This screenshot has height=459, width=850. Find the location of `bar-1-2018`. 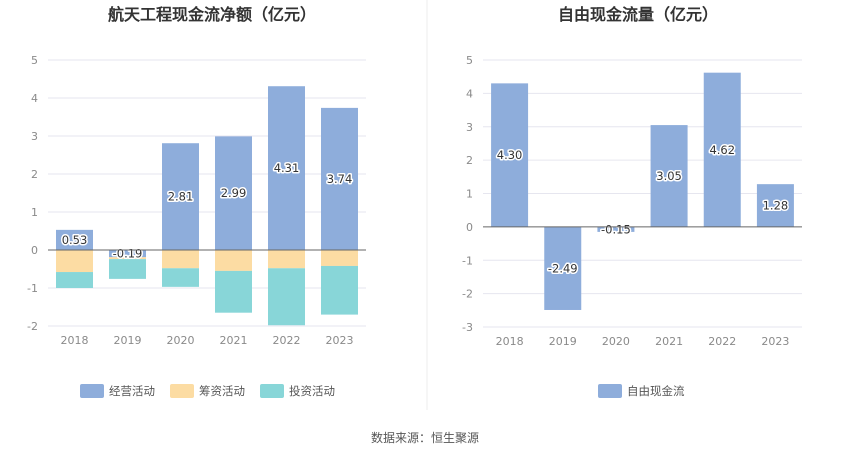

bar-1-2018 is located at coordinates (74, 239).